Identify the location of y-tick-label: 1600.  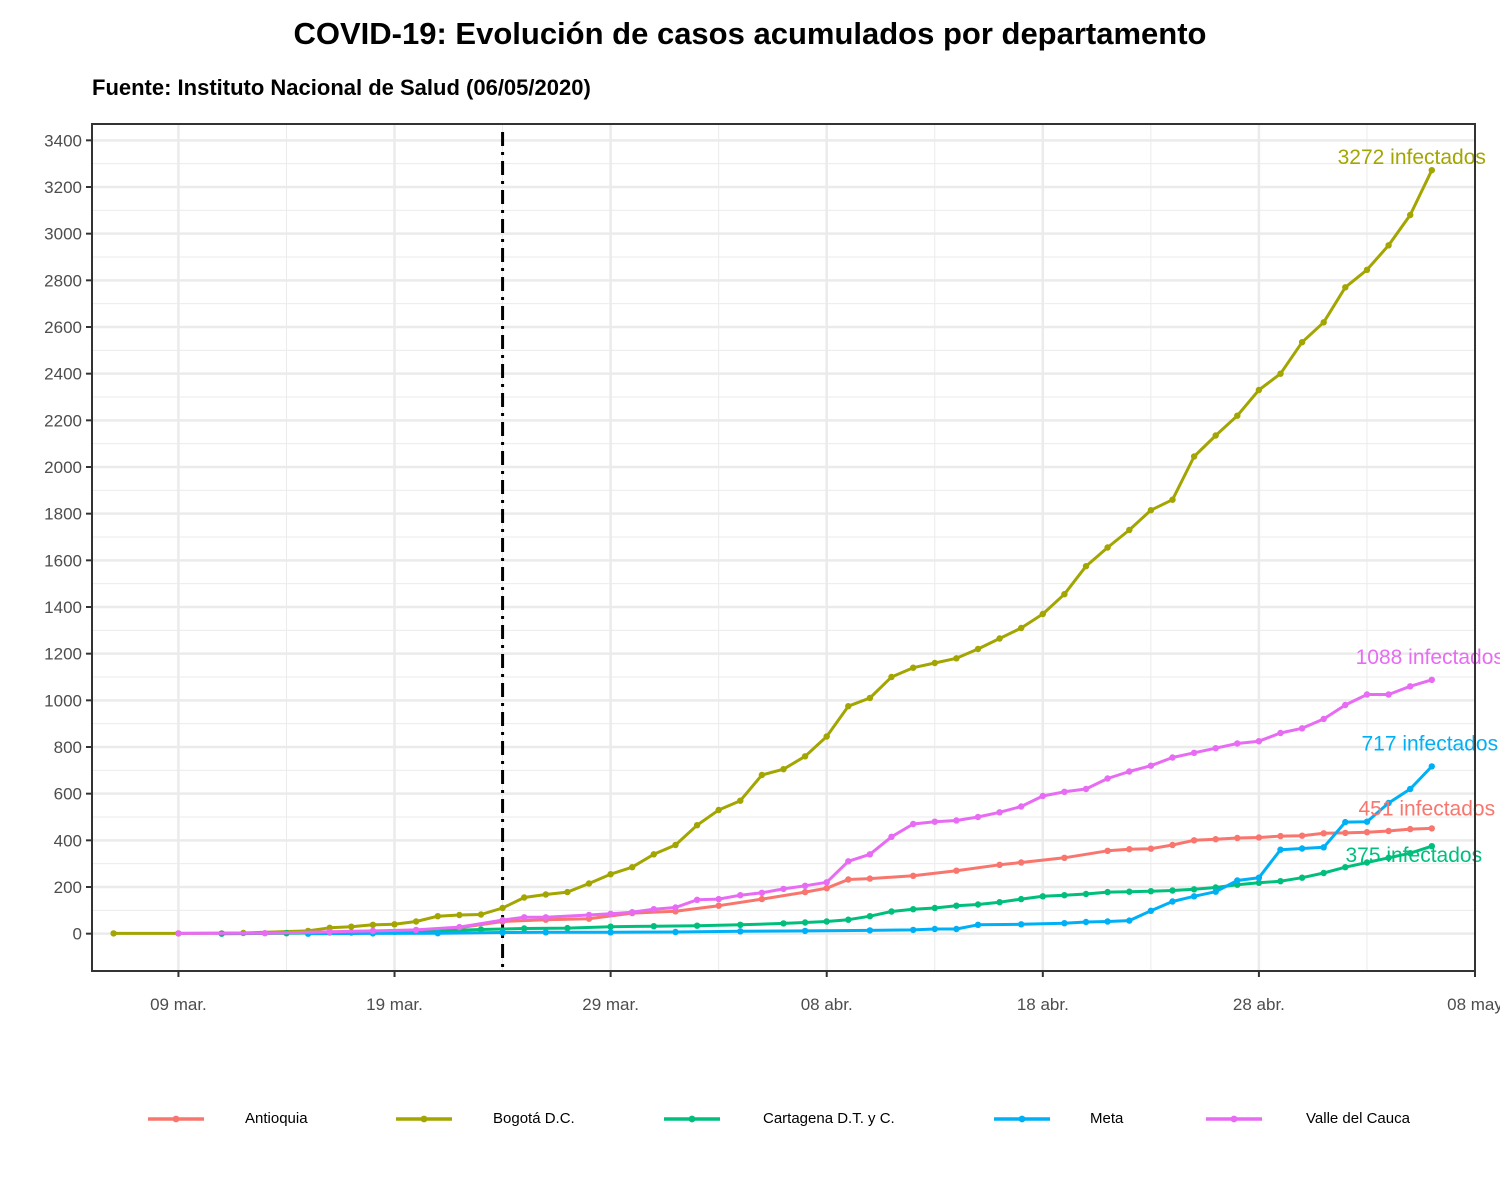
(63, 560).